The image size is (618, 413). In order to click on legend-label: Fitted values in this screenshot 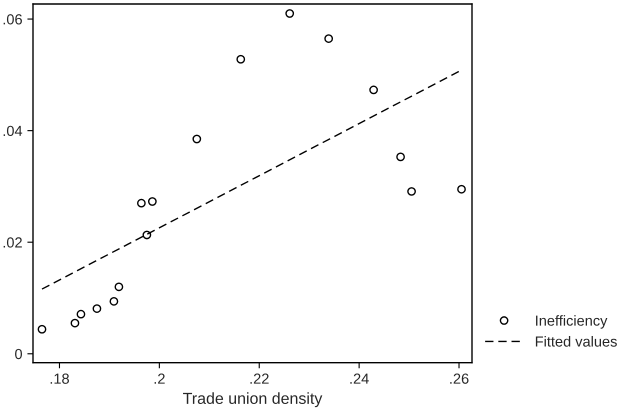, I will do `click(576, 341)`.